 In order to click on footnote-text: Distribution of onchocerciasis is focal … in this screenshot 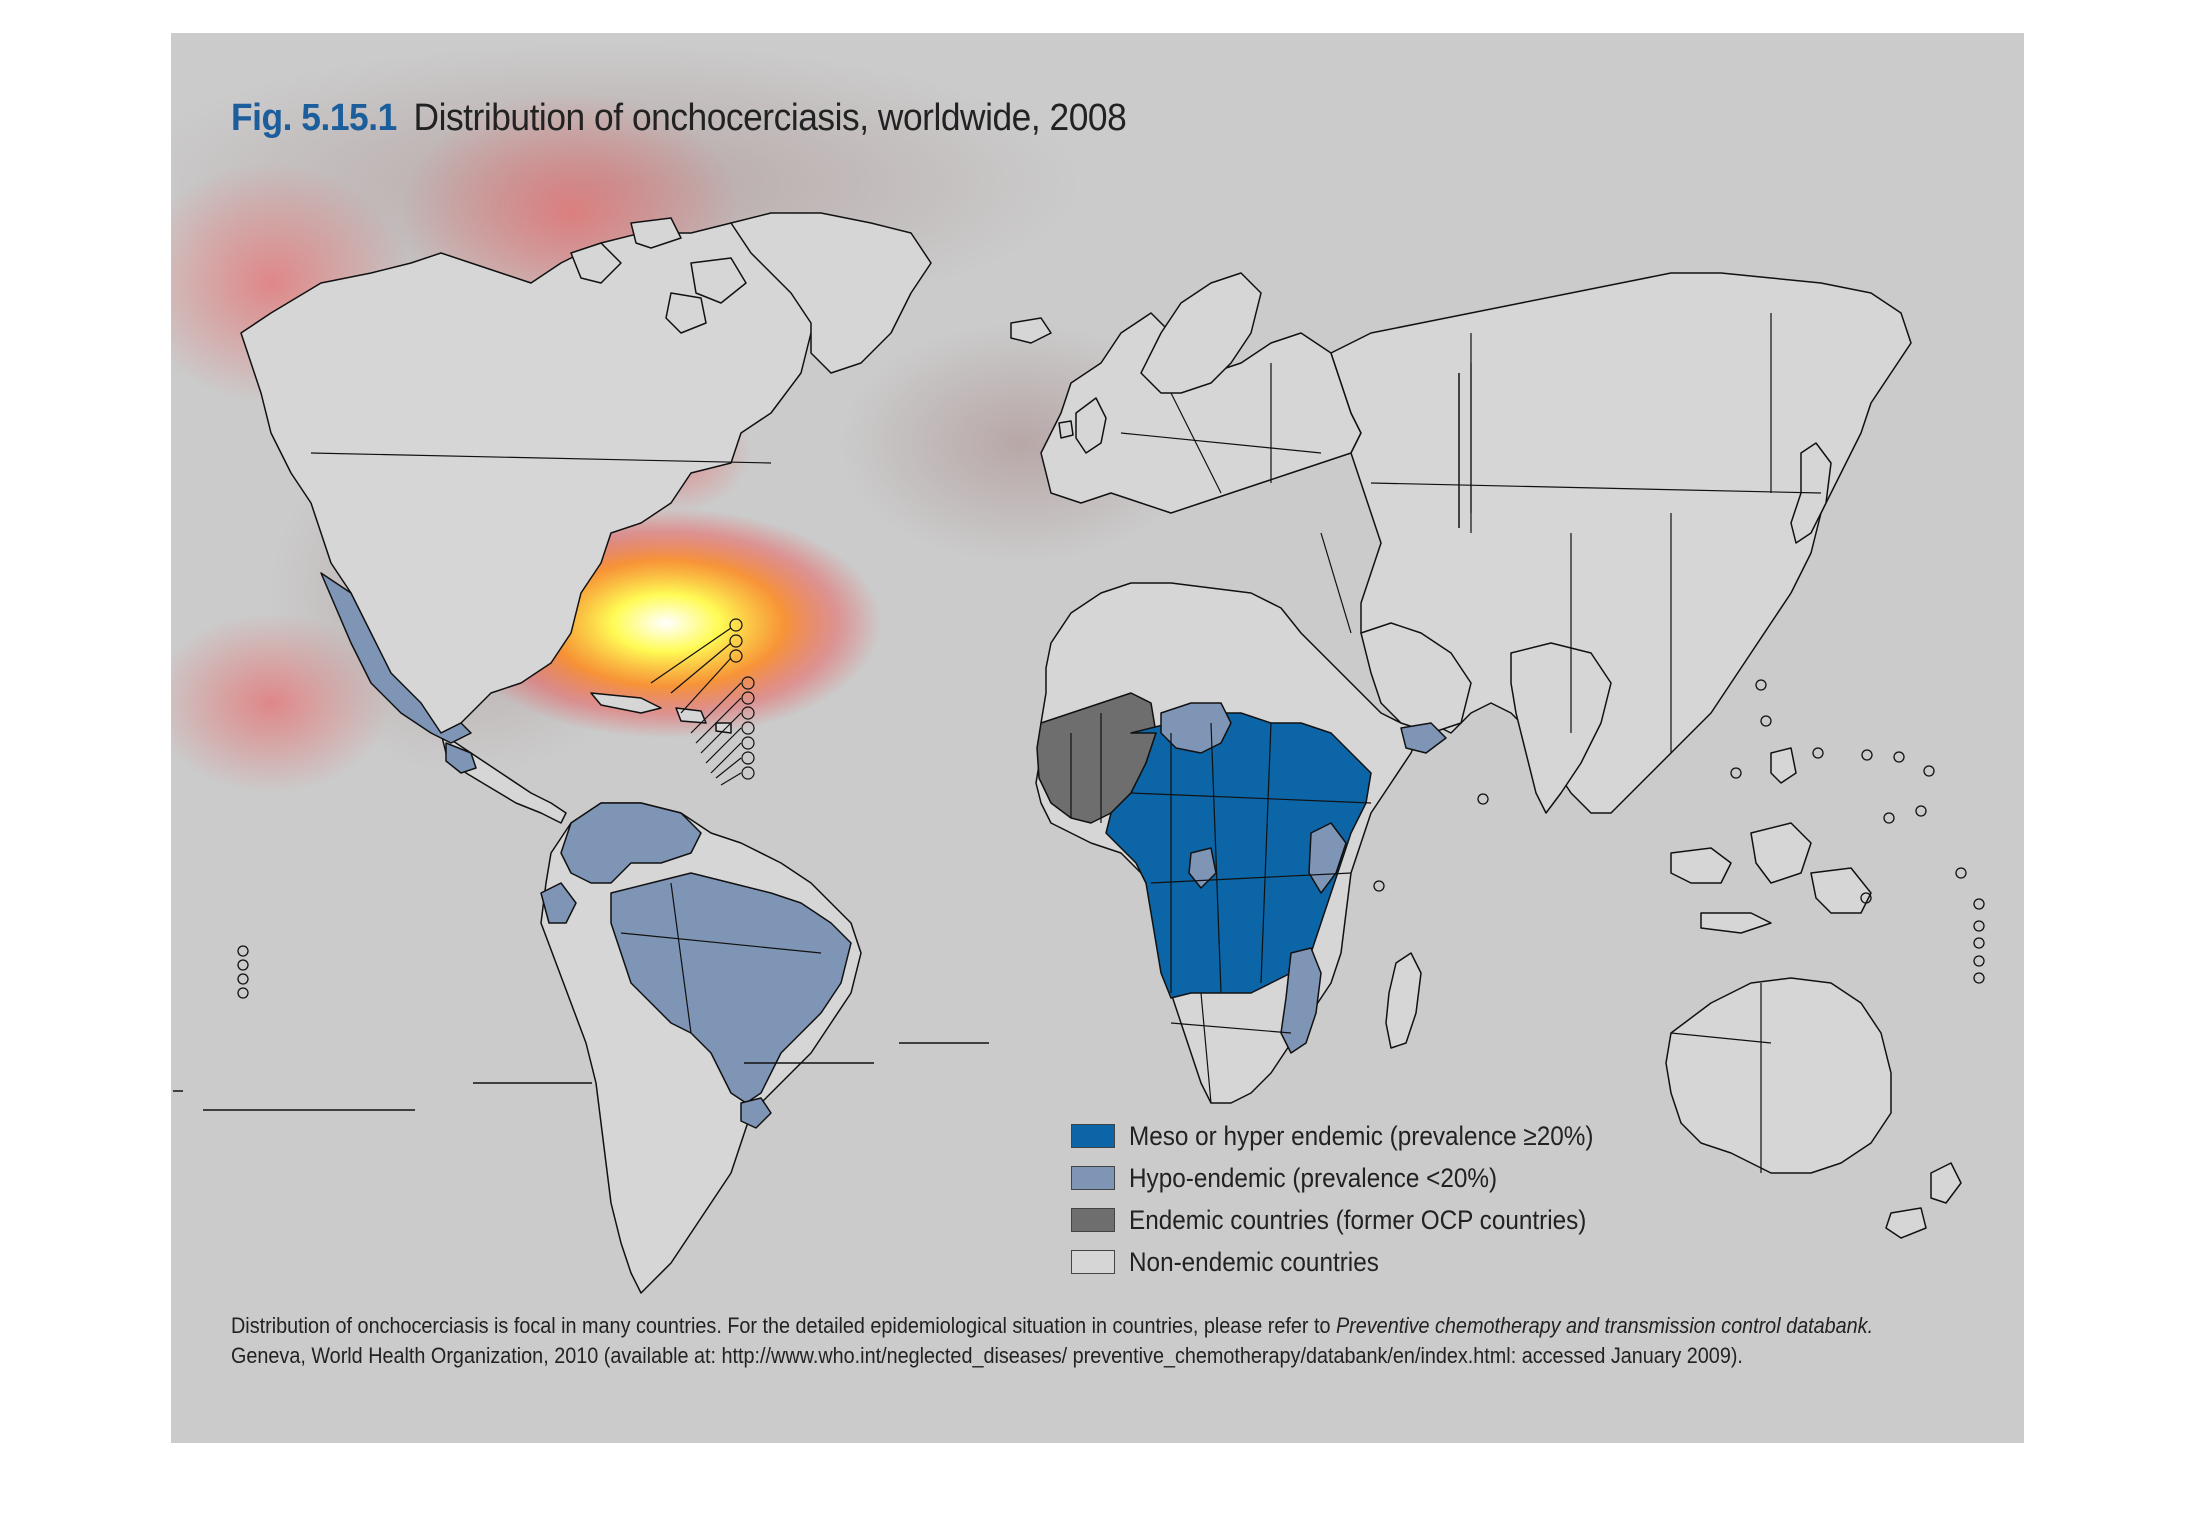, I will do `click(783, 1325)`.